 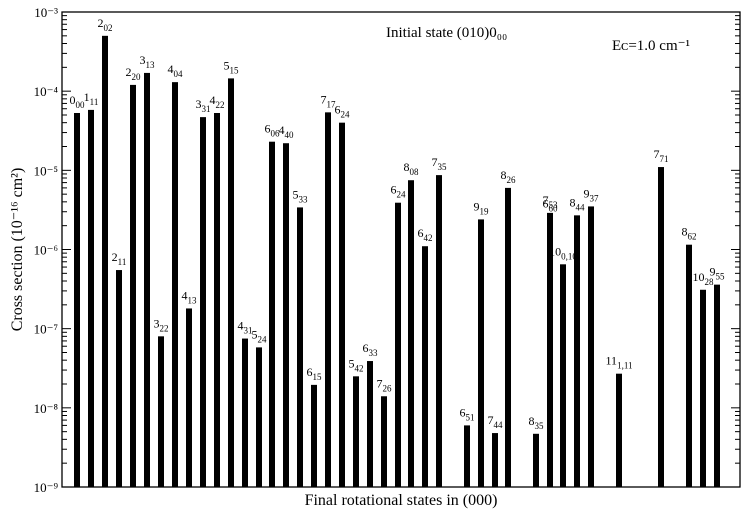 What do you see at coordinates (46, 487) in the screenshot?
I see `y-tick-label: 10⁻⁹` at bounding box center [46, 487].